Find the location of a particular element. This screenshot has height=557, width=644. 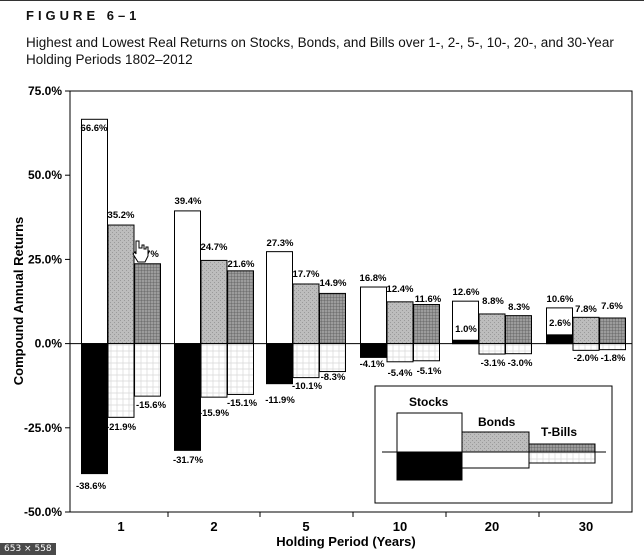

x-tick-label: 20 is located at coordinates (492, 526).